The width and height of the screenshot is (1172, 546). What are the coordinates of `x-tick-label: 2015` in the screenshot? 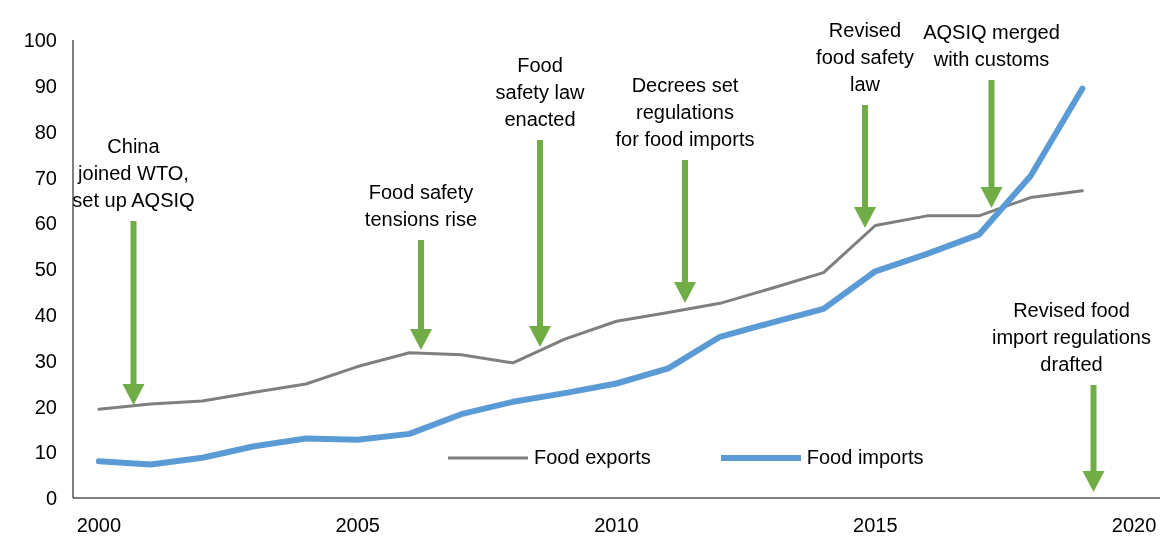 It's located at (875, 525).